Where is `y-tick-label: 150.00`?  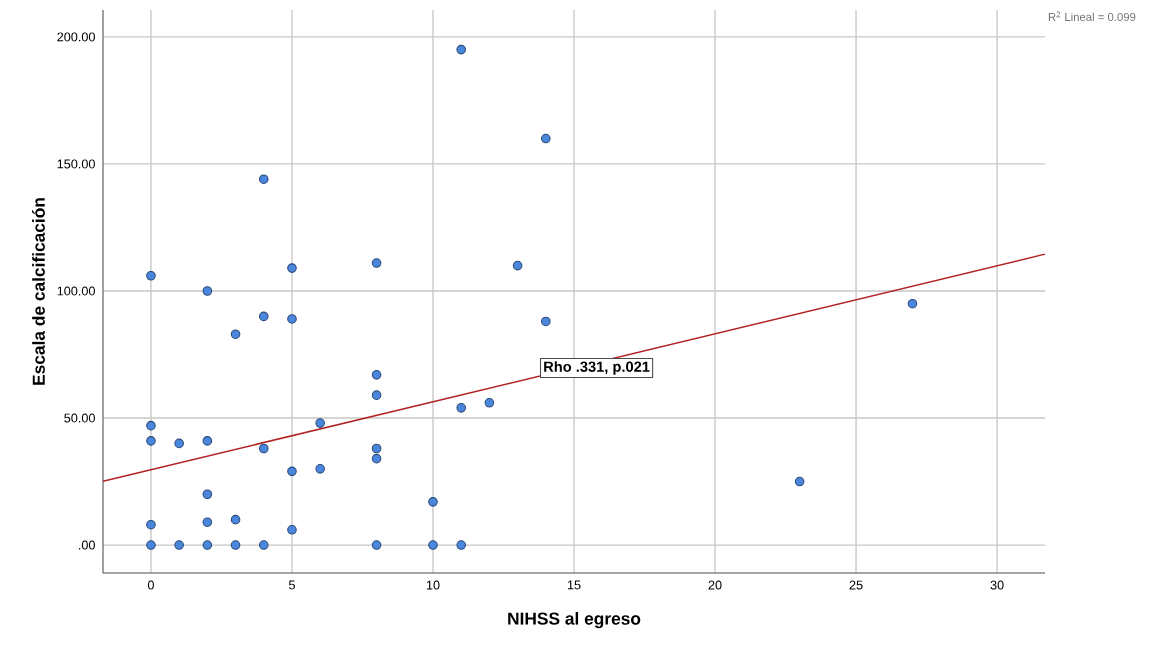
y-tick-label: 150.00 is located at coordinates (76, 164).